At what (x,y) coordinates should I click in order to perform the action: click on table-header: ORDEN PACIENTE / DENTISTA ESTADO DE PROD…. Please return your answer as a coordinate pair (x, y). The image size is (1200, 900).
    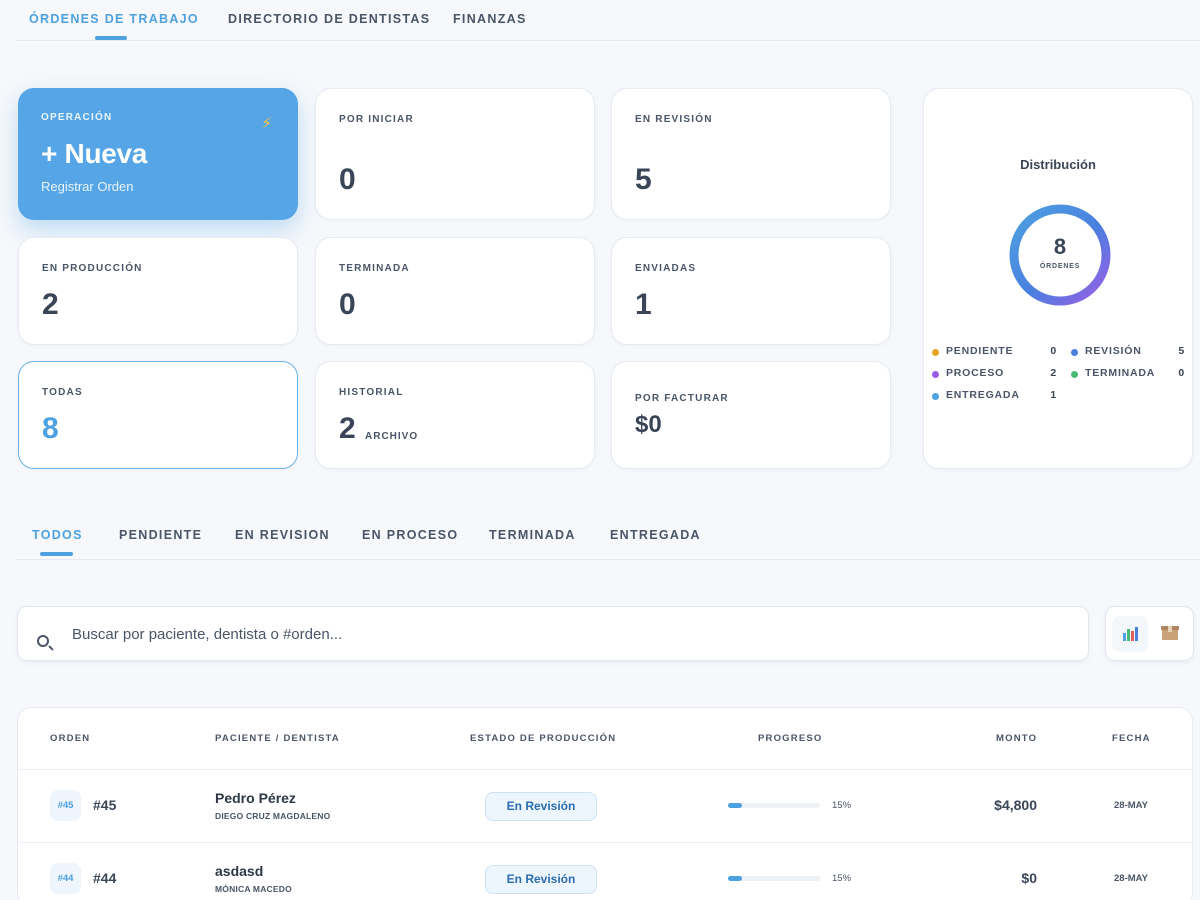
    Looking at the image, I should click on (605, 739).